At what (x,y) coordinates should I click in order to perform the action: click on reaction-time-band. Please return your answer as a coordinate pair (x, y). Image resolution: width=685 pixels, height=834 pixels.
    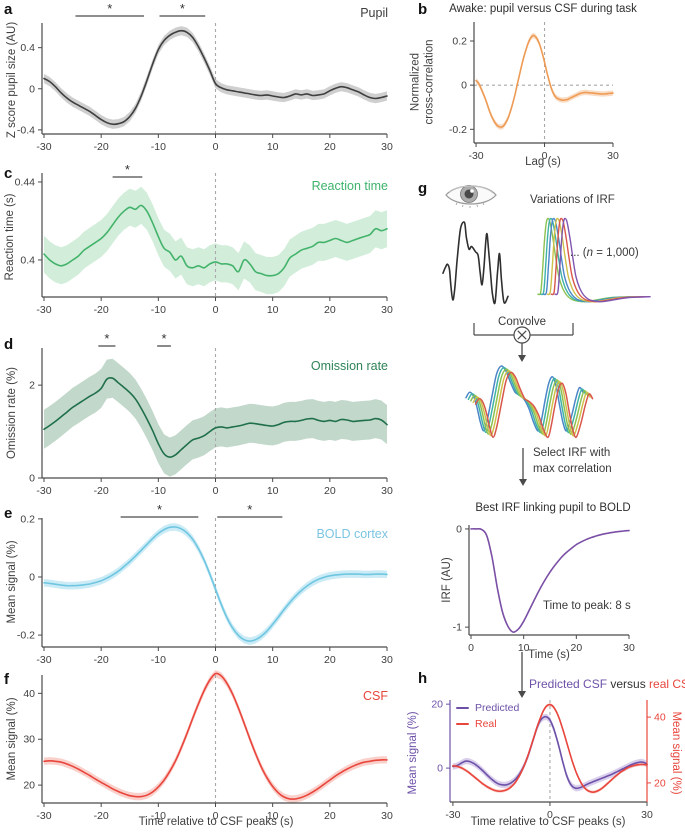
    Looking at the image, I should click on (215, 240).